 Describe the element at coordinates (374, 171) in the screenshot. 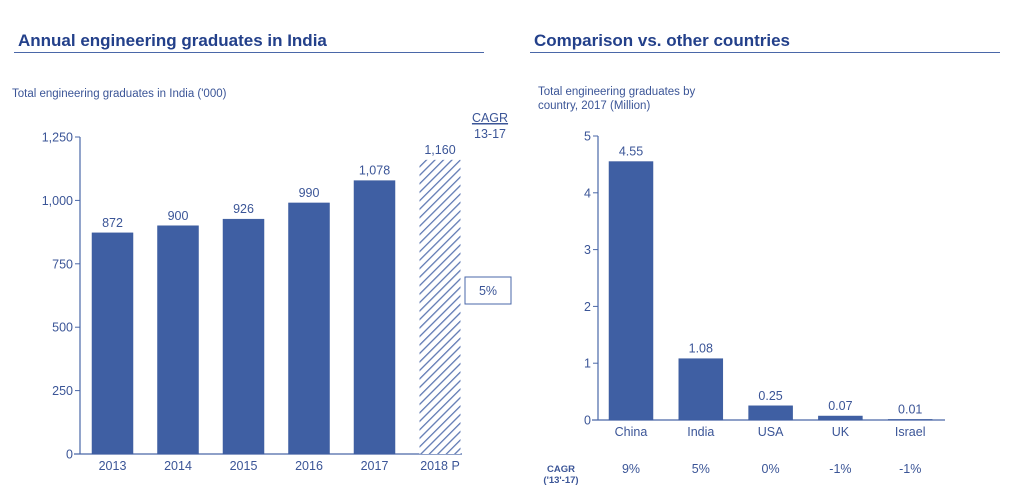

I see `data-label: 1,078` at that location.